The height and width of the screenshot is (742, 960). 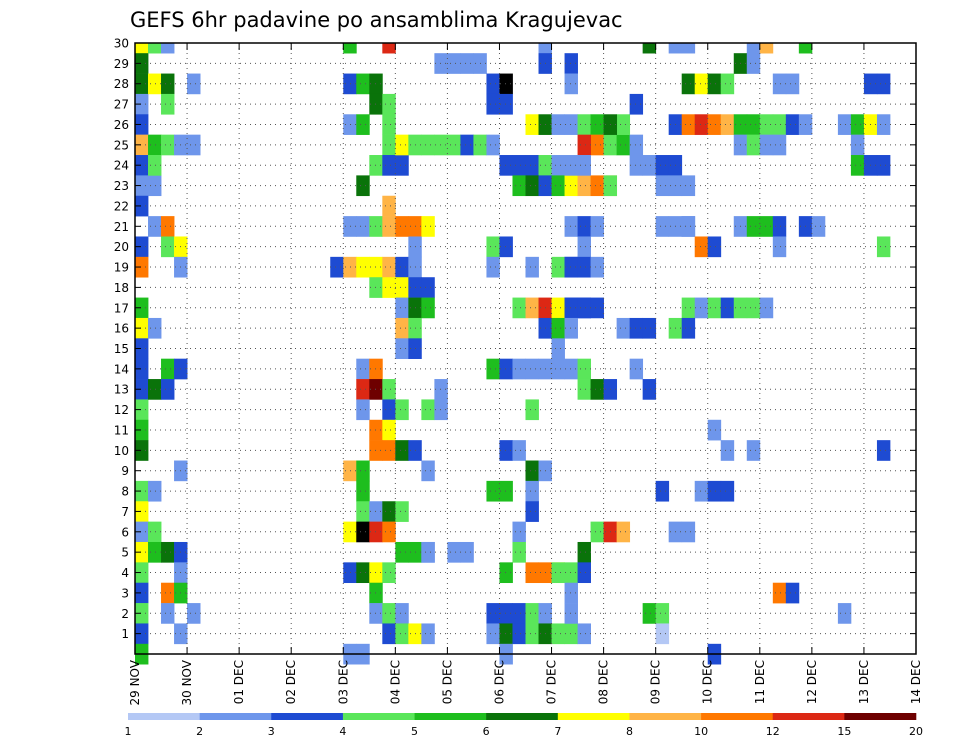 I want to click on y-tick-label: 11, so click(x=121, y=430).